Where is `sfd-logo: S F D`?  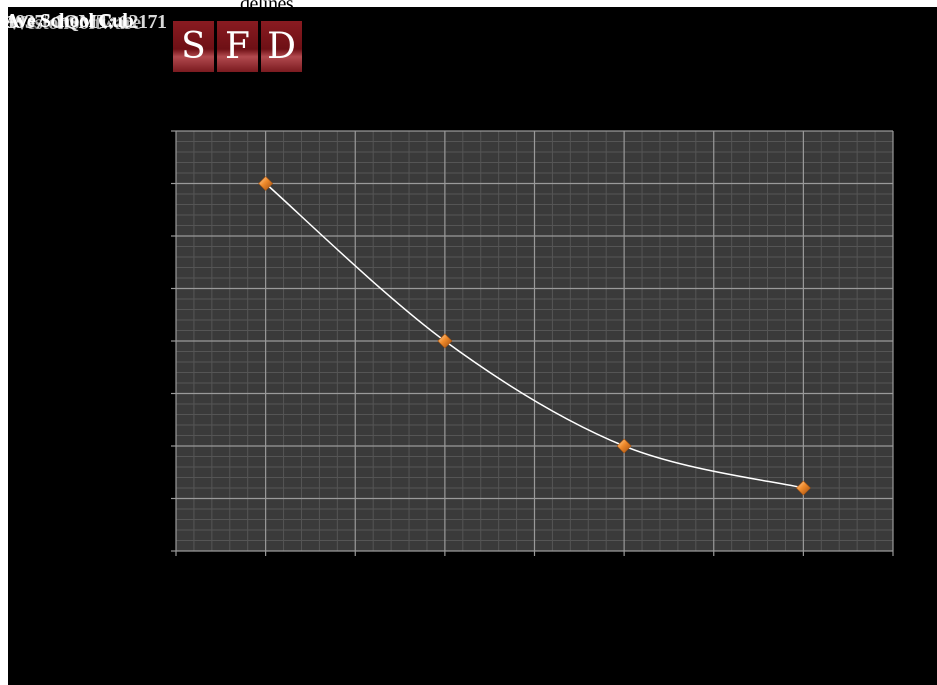 sfd-logo: S F D is located at coordinates (237, 46).